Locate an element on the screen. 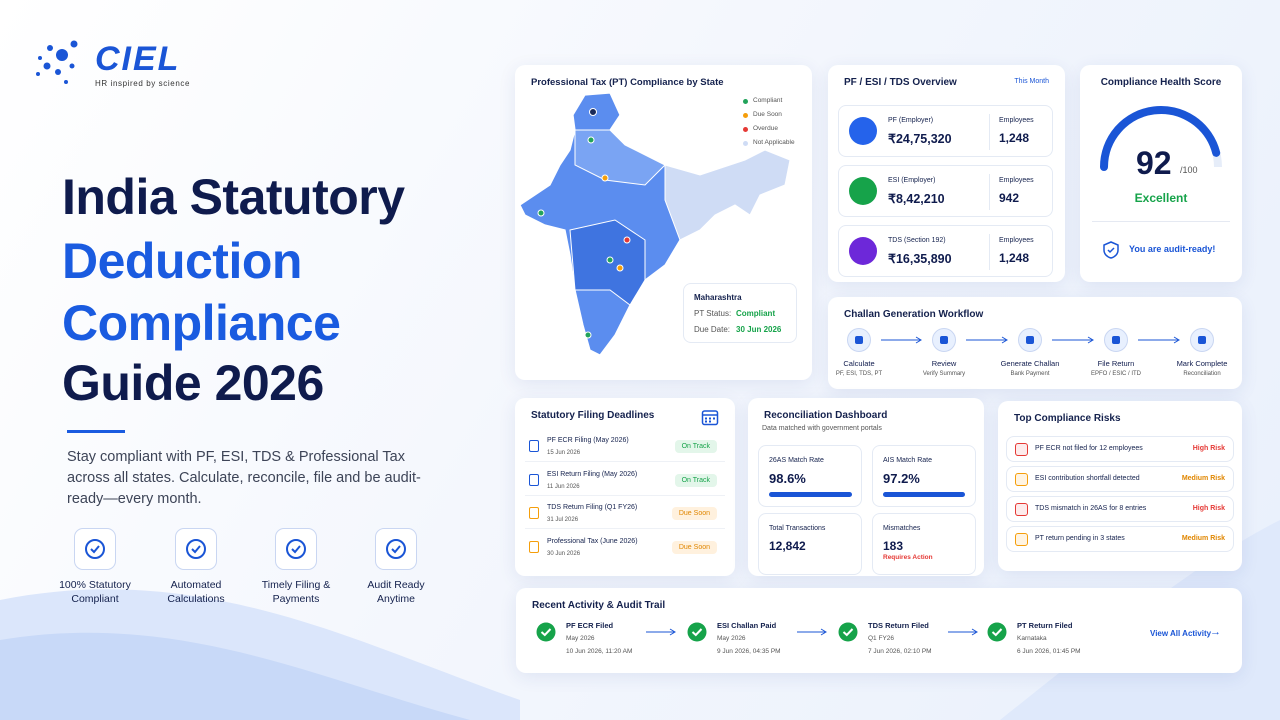 The image size is (1280, 720). shield-icon is located at coordinates (1111, 250).